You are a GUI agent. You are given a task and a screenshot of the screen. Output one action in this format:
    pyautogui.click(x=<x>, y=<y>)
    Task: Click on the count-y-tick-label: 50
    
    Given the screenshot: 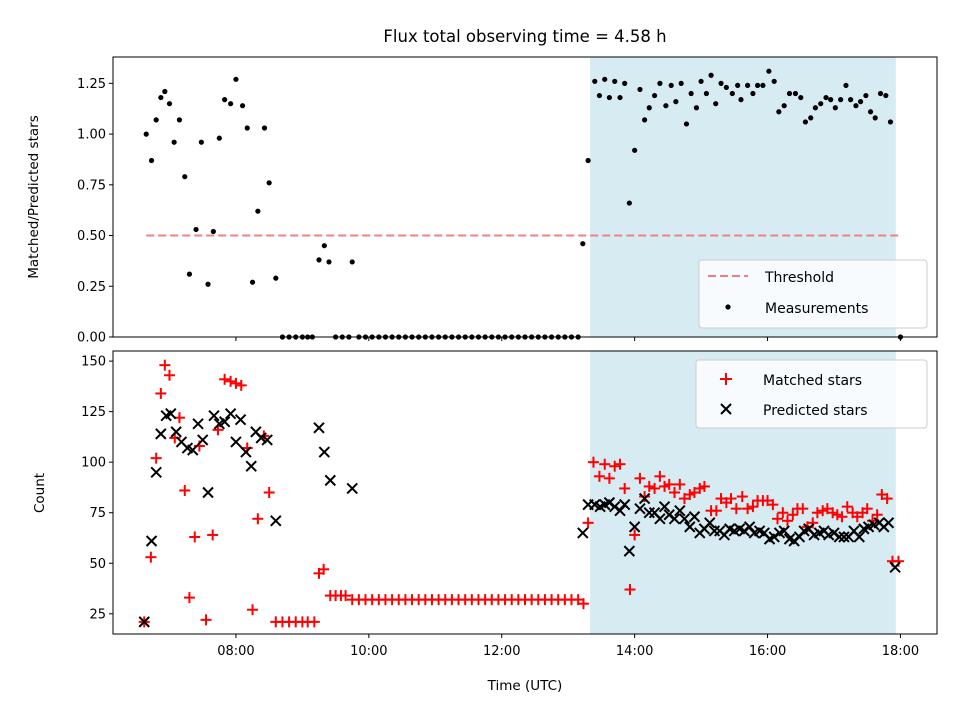 What is the action you would take?
    pyautogui.click(x=97, y=564)
    